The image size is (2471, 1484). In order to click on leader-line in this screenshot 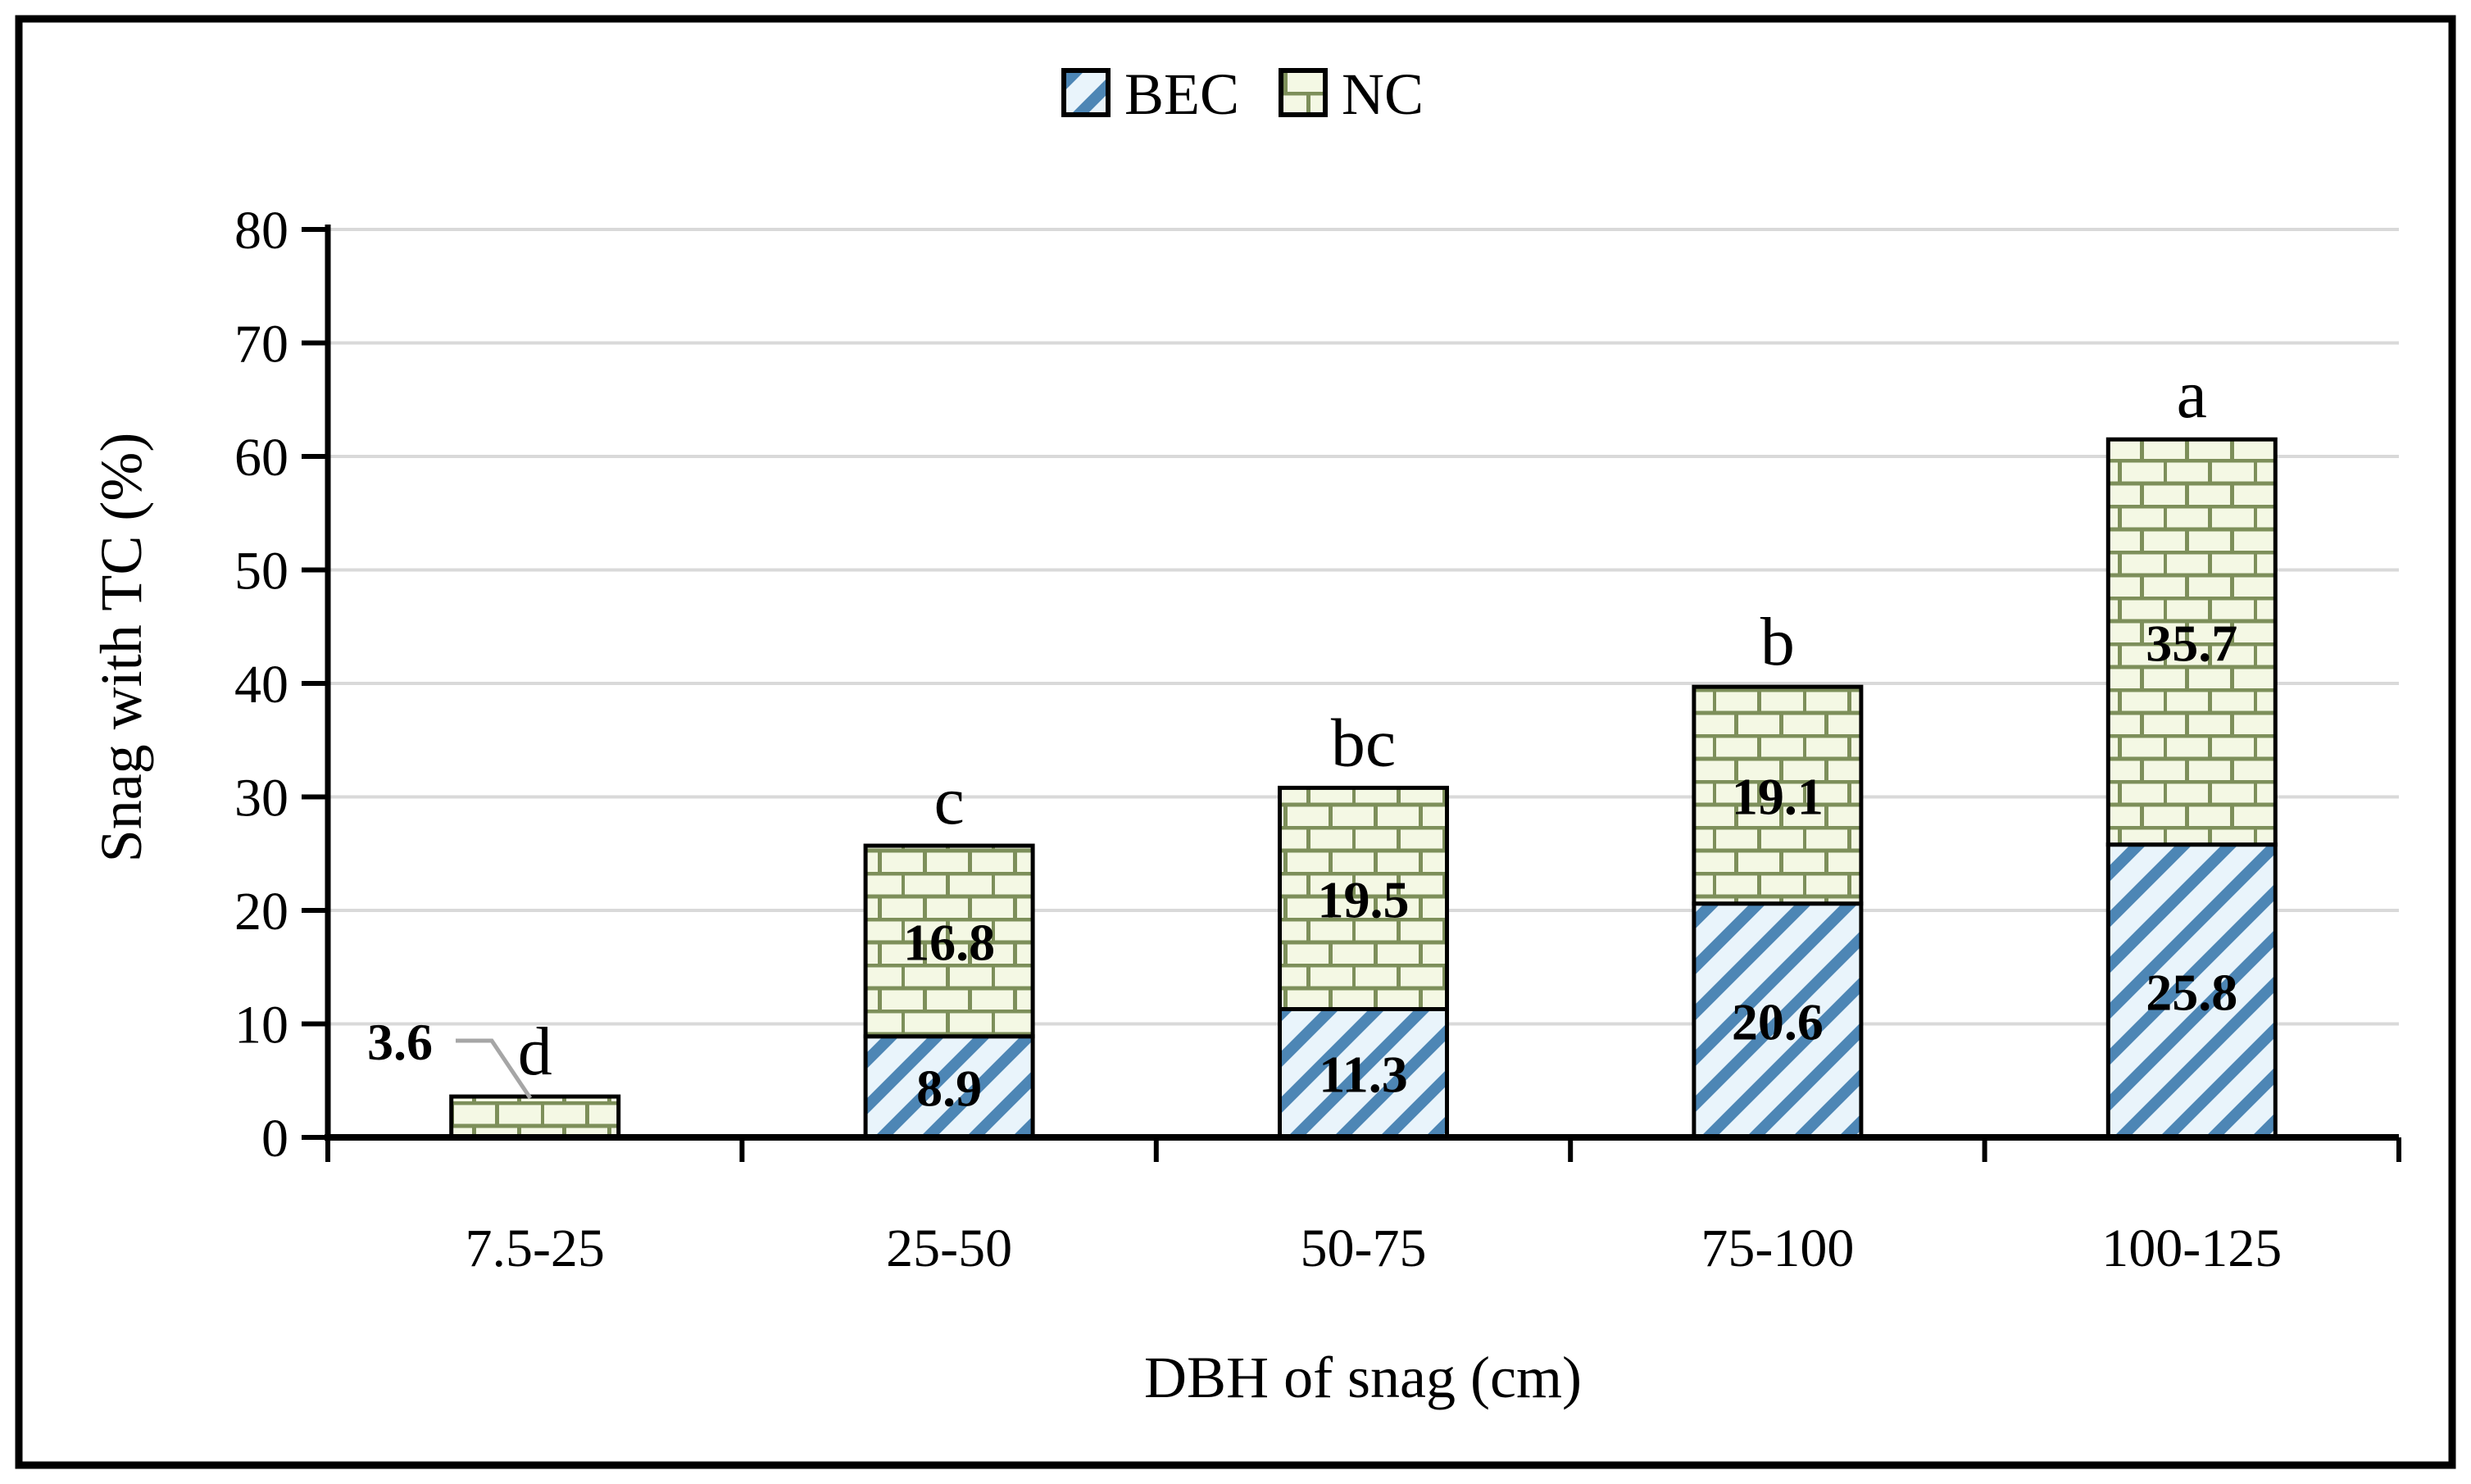, I will do `click(494, 1069)`.